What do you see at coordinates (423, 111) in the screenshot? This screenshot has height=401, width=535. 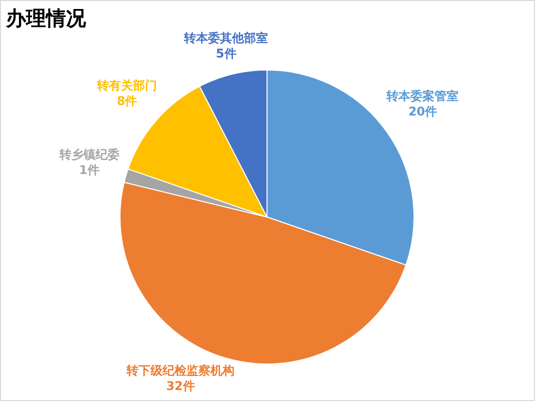 I see `data-label: 20件` at bounding box center [423, 111].